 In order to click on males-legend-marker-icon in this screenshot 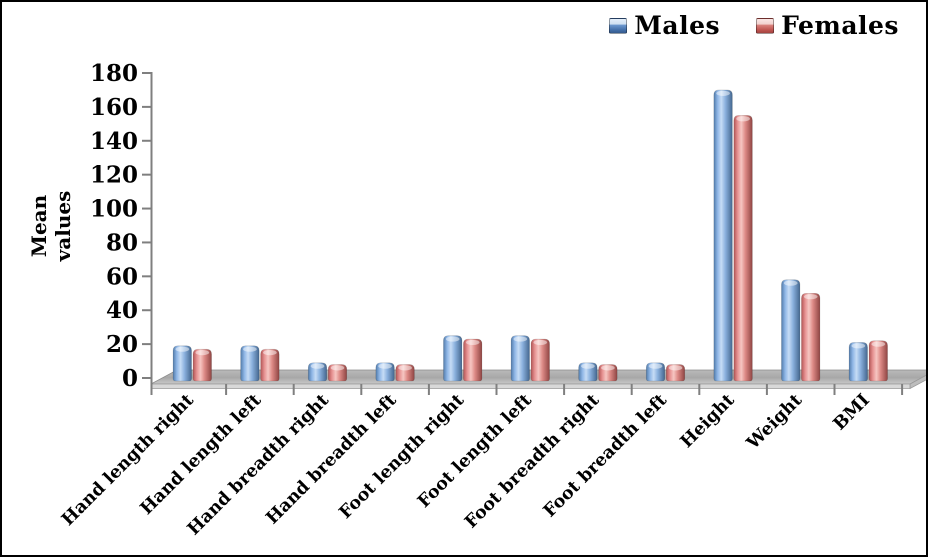, I will do `click(618, 25)`.